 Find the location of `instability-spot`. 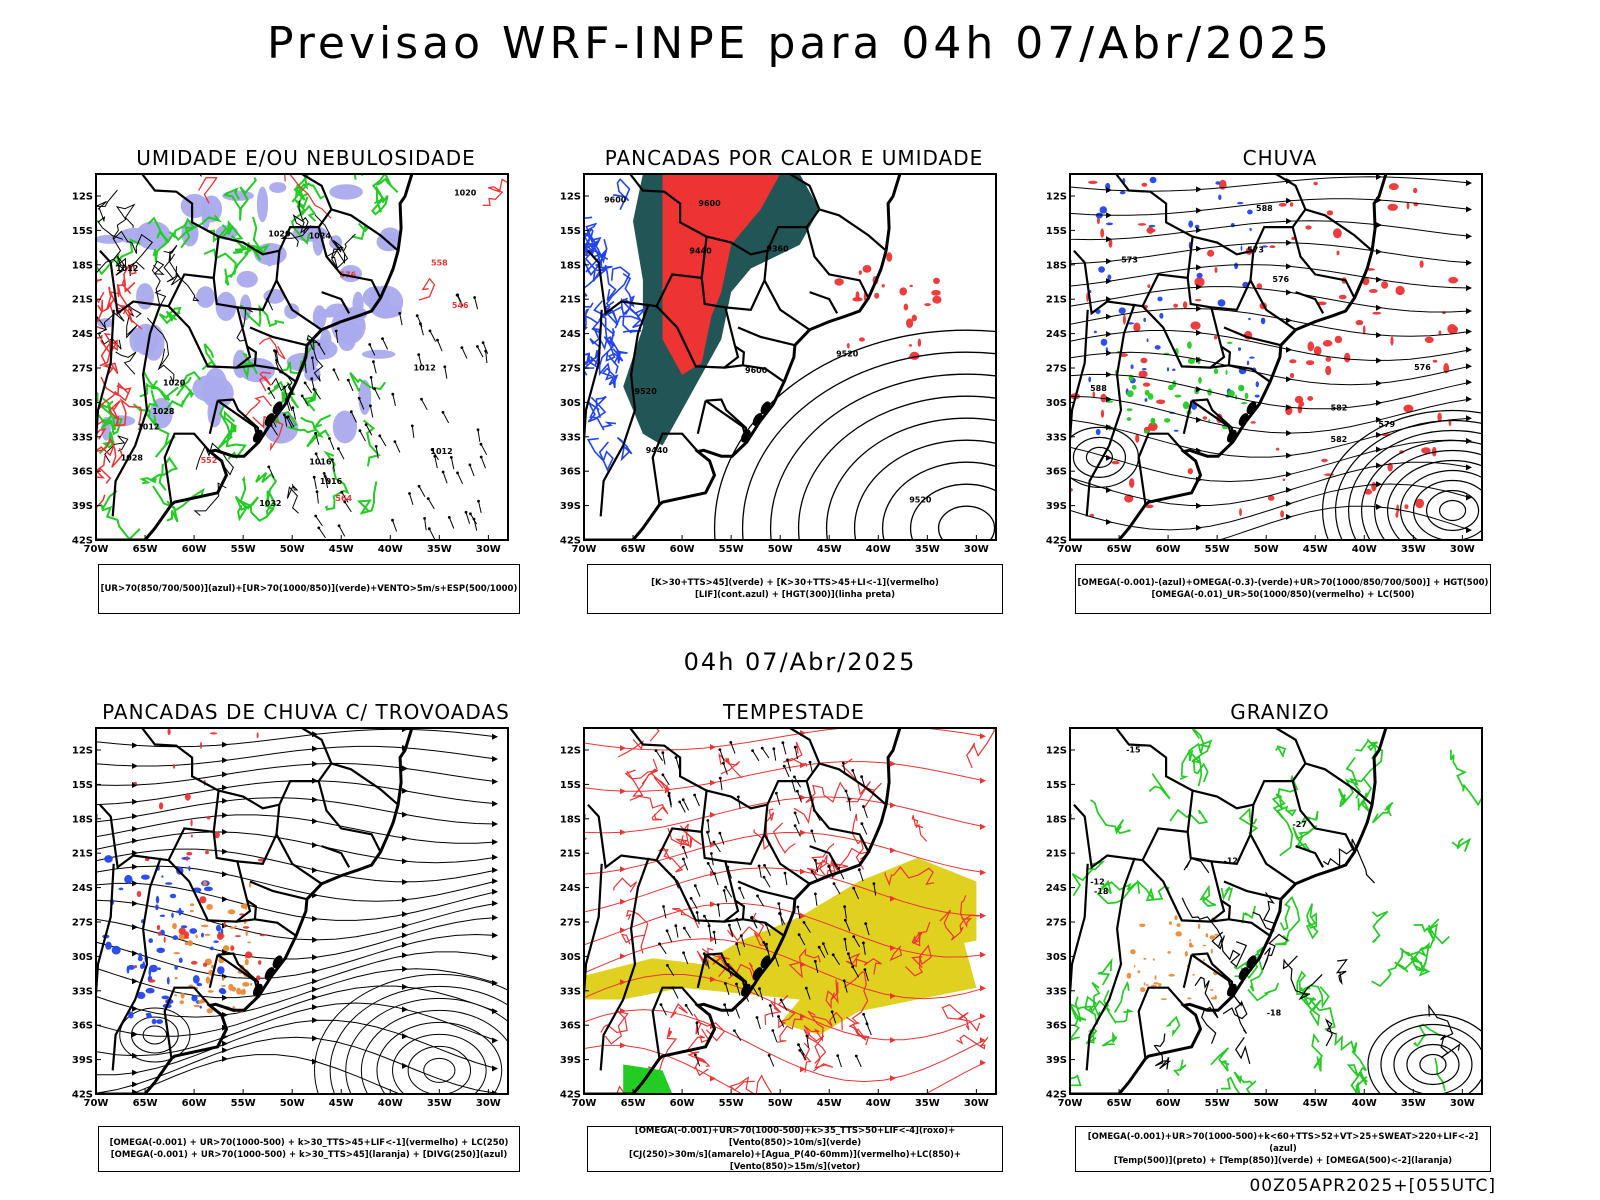

instability-spot is located at coordinates (911, 286).